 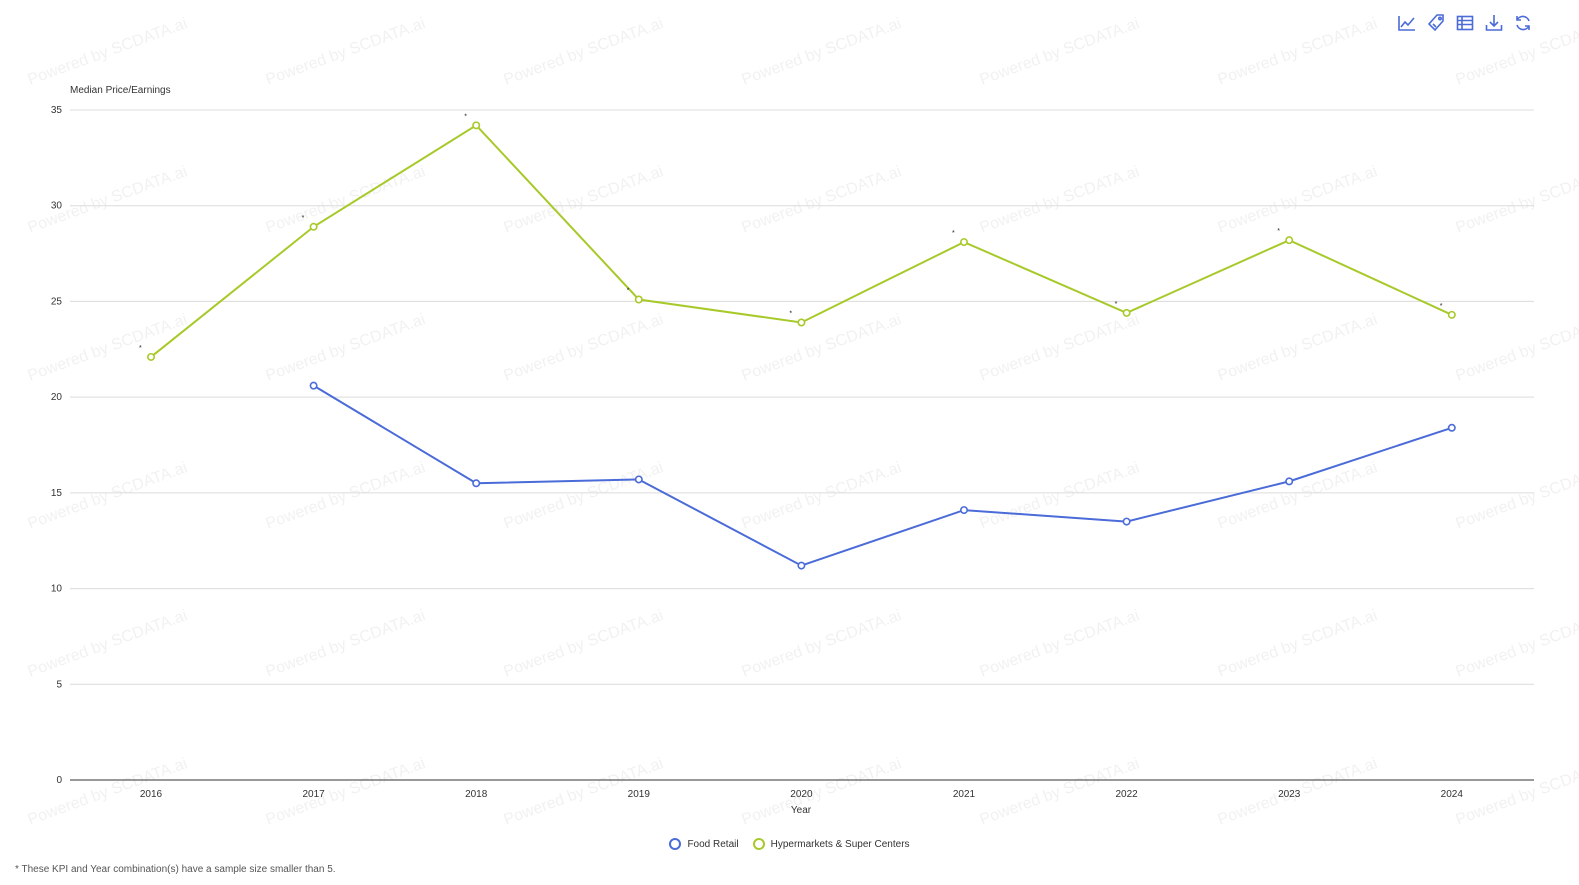 What do you see at coordinates (57, 301) in the screenshot?
I see `y-tick-label: 25` at bounding box center [57, 301].